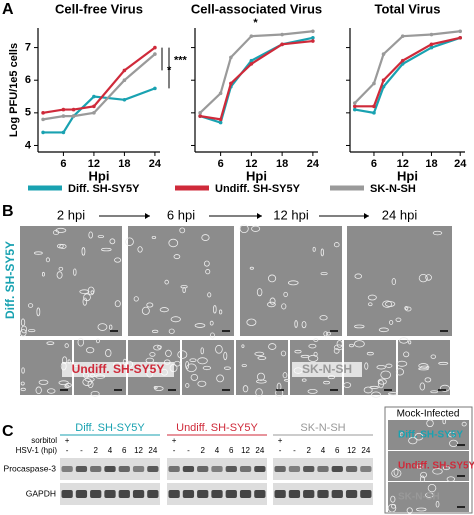 The image size is (474, 515). Describe the element at coordinates (94, 164) in the screenshot. I see `x-tick-label: 12` at that location.